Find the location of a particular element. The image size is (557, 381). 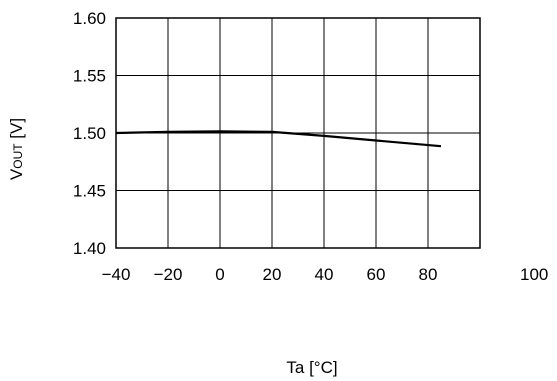

x-tick-label: 0 is located at coordinates (219, 274).